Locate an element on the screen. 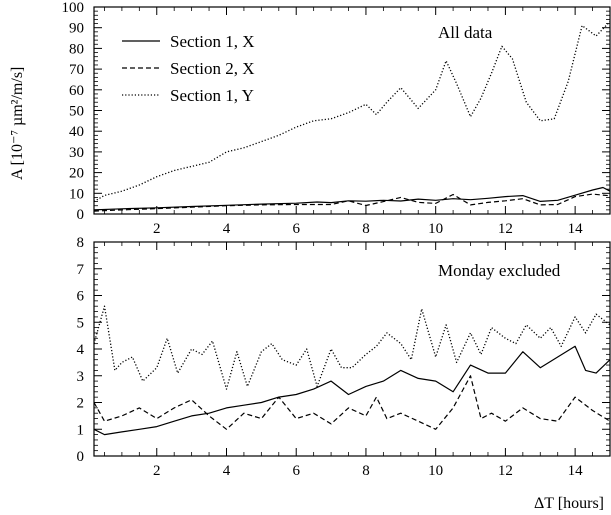 The width and height of the screenshot is (611, 515). y-tick-label: 100 is located at coordinates (73, 8).